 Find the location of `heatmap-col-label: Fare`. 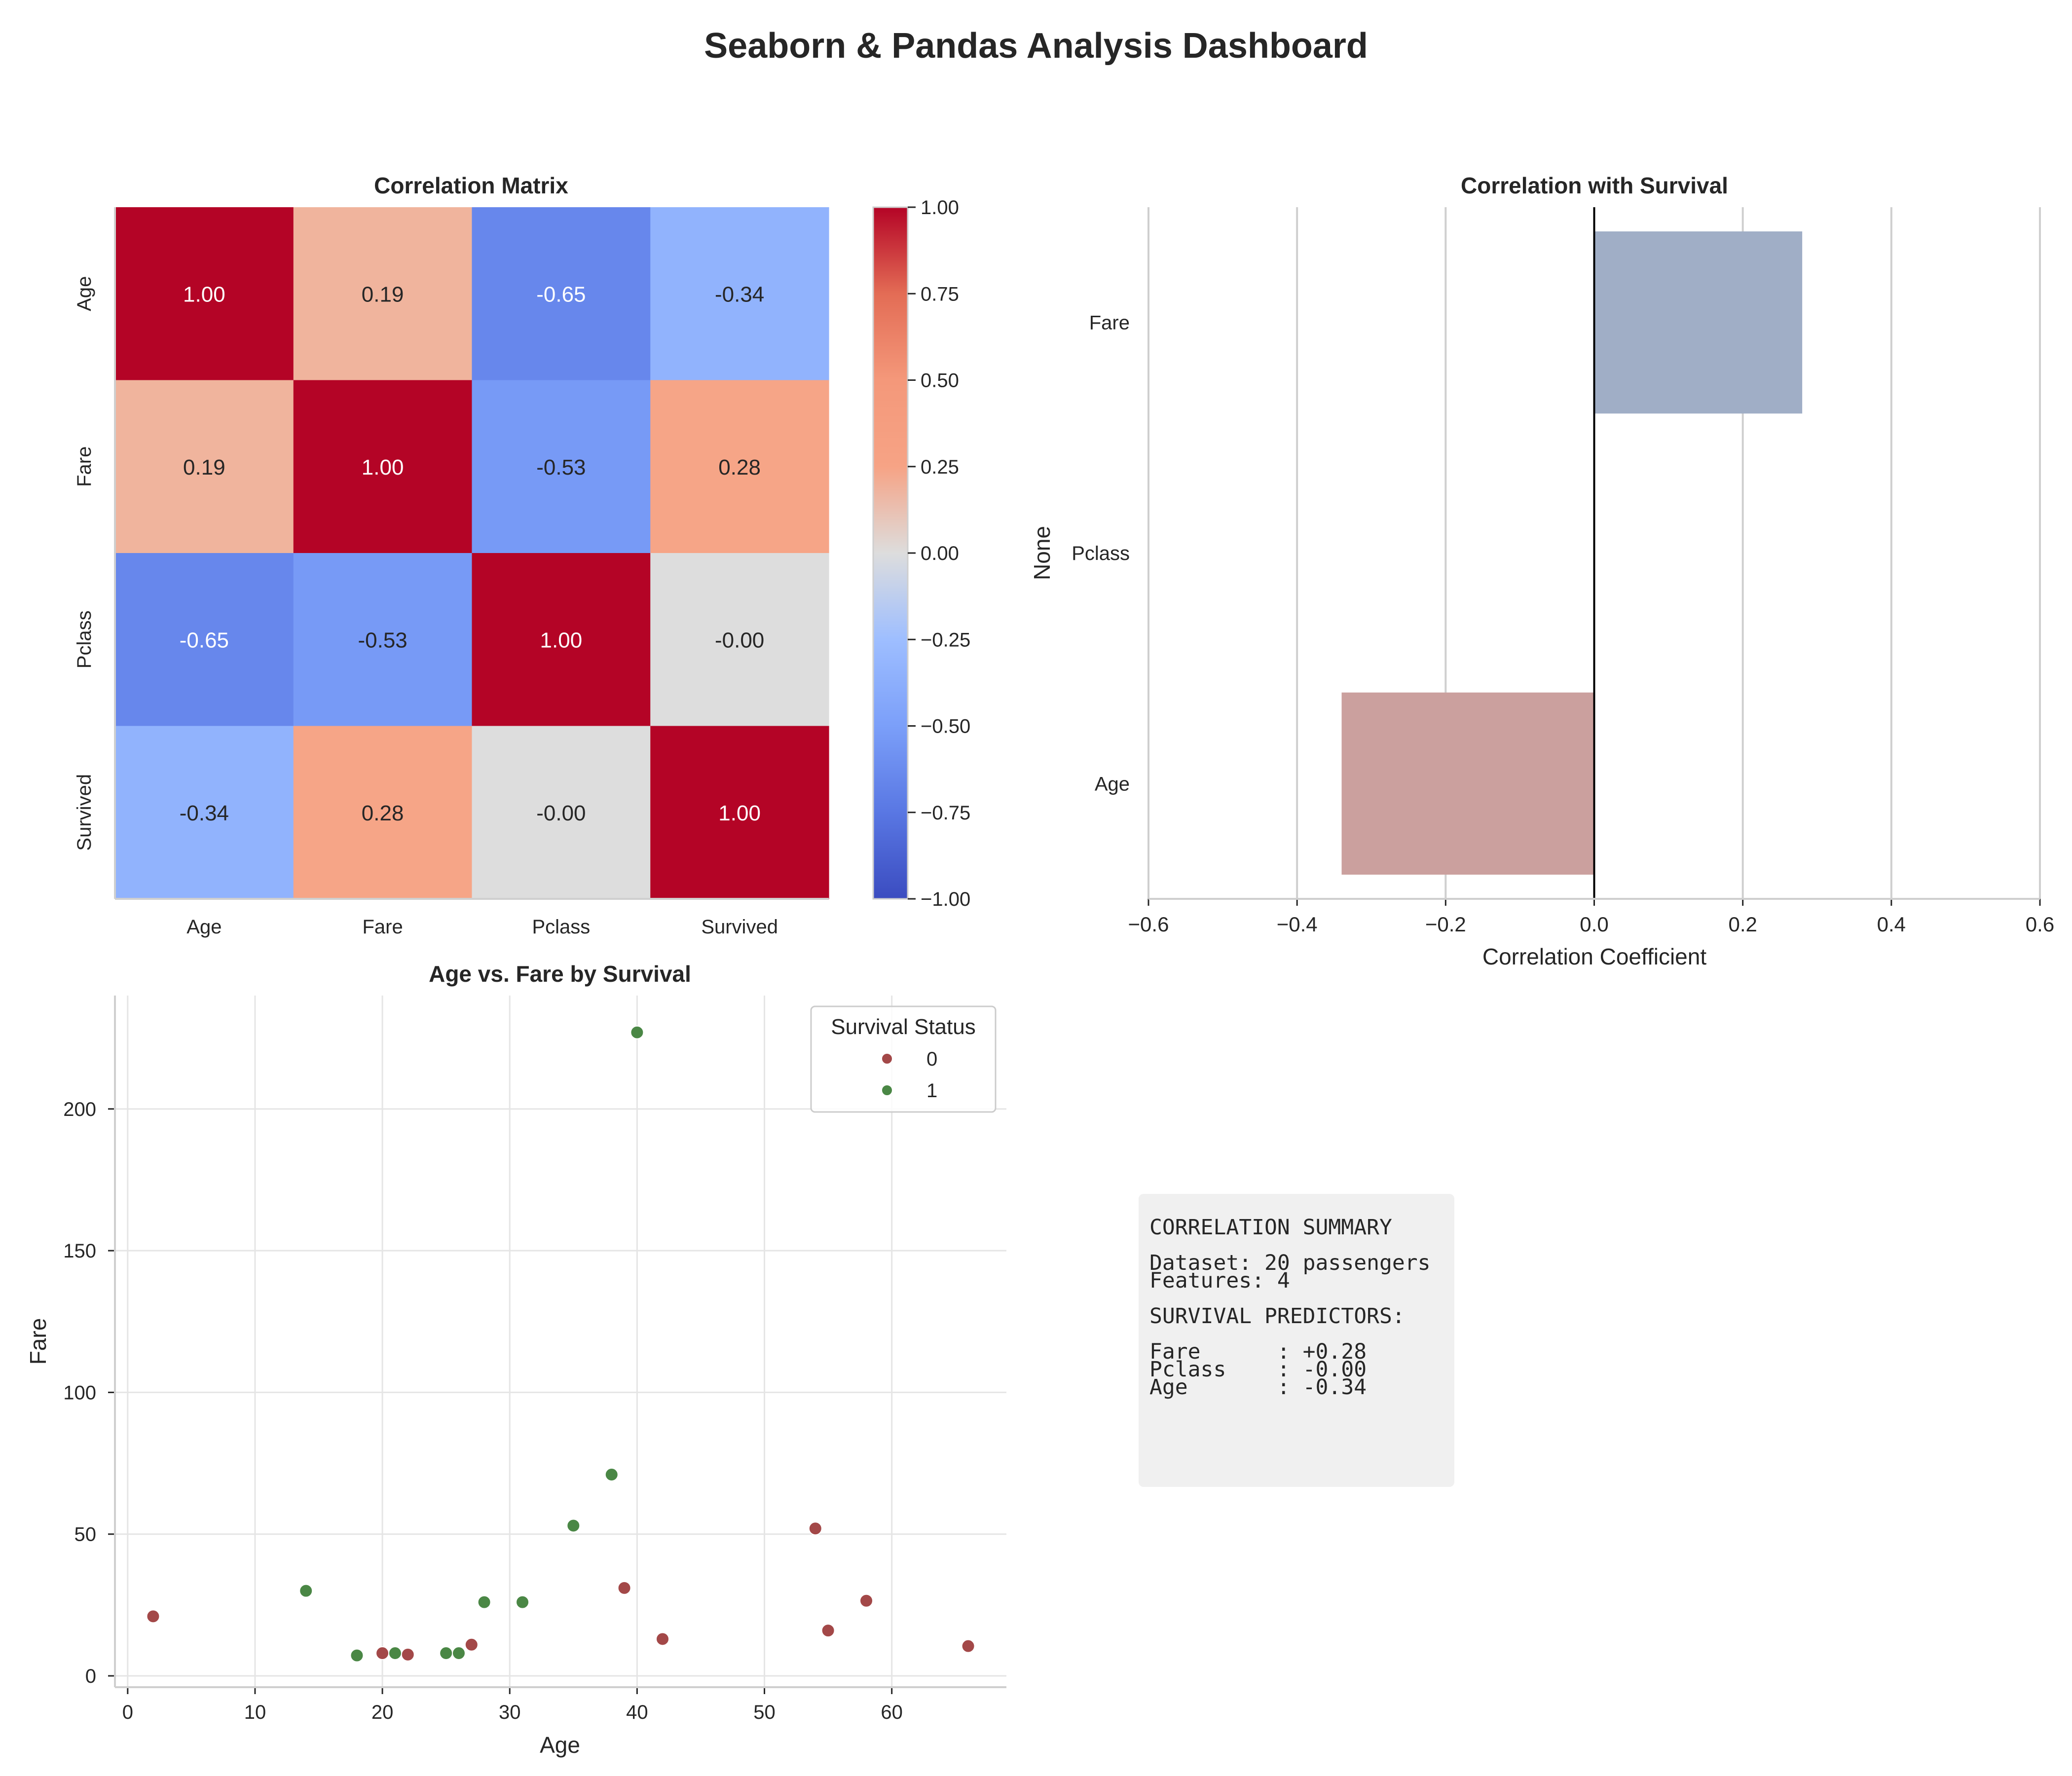

heatmap-col-label: Fare is located at coordinates (383, 927).